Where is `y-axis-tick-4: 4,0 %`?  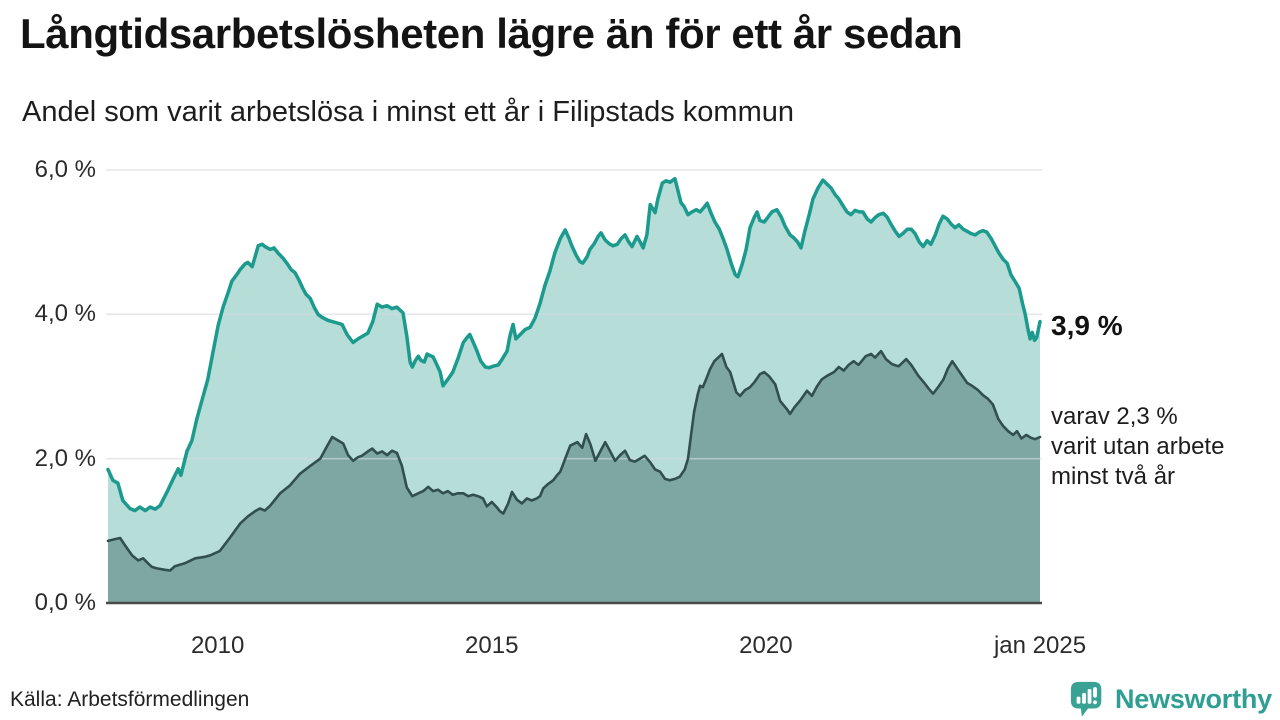 y-axis-tick-4: 4,0 % is located at coordinates (65, 314).